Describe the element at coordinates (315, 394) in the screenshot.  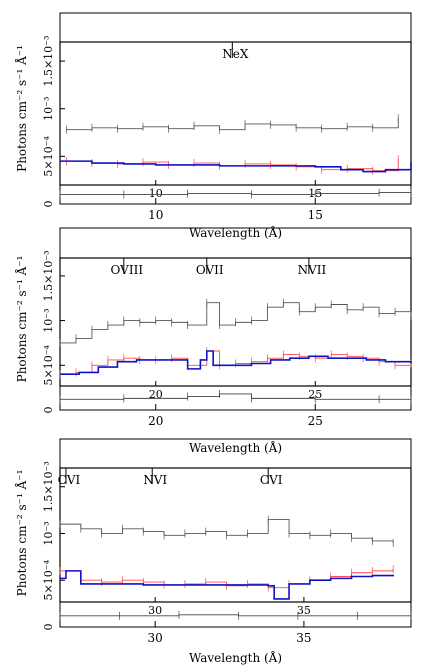
I see `inset-x-tick-label: 25` at that location.